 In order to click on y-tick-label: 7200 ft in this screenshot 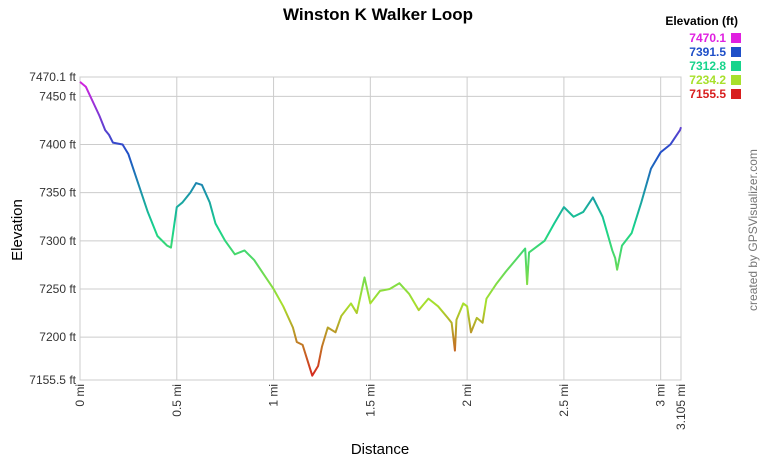, I will do `click(57, 337)`.